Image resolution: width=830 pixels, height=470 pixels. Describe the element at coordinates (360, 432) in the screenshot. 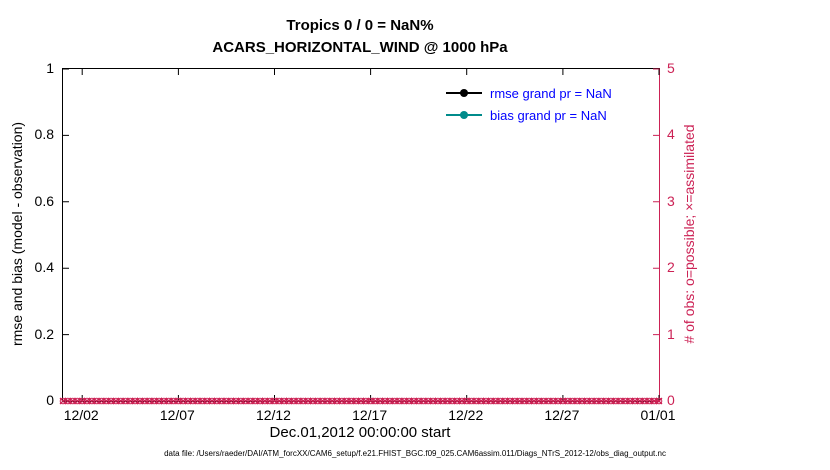

I see `x-axis-label: Dec.01,2012 00:00:00 start` at that location.